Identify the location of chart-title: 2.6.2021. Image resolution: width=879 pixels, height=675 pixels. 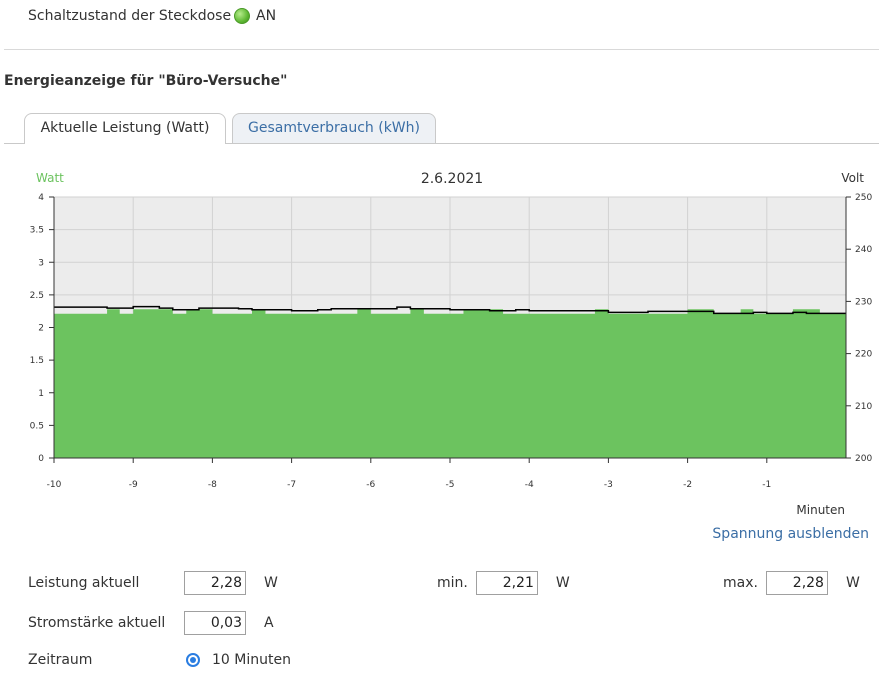
(452, 179).